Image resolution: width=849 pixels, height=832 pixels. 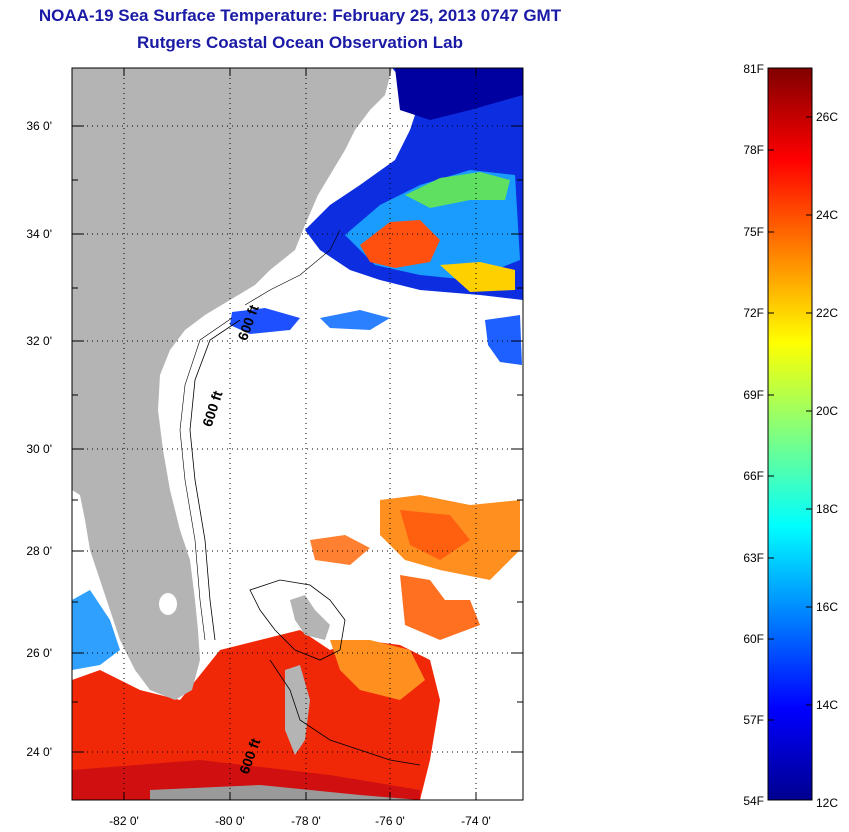 I want to click on lat-label: 32 0', so click(x=39, y=341).